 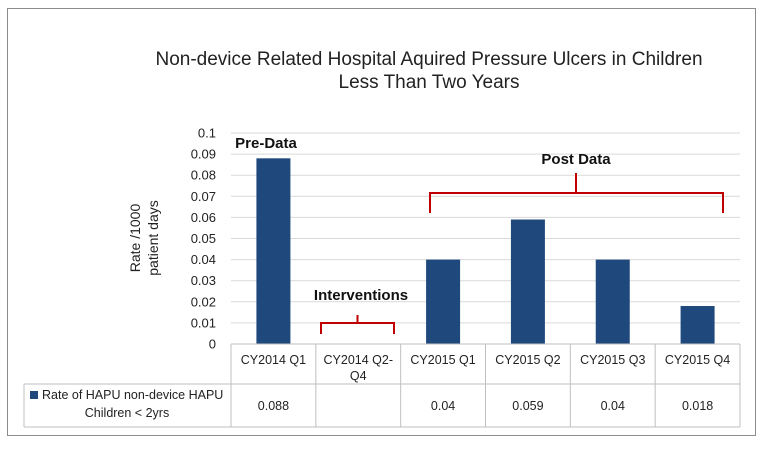 I want to click on y-tick-labels: 0 0.01 0.02 0.03 0.04 0.05 0.06 0.07 0.08 0.09 0.1, so click(x=203, y=239).